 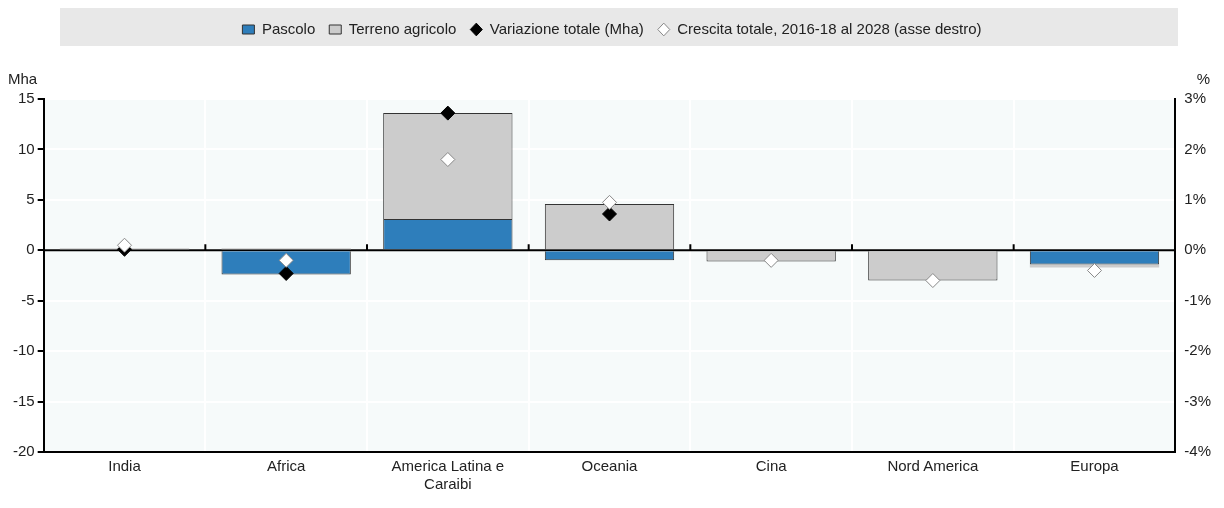 What do you see at coordinates (933, 466) in the screenshot?
I see `x-tick-label: Nord America` at bounding box center [933, 466].